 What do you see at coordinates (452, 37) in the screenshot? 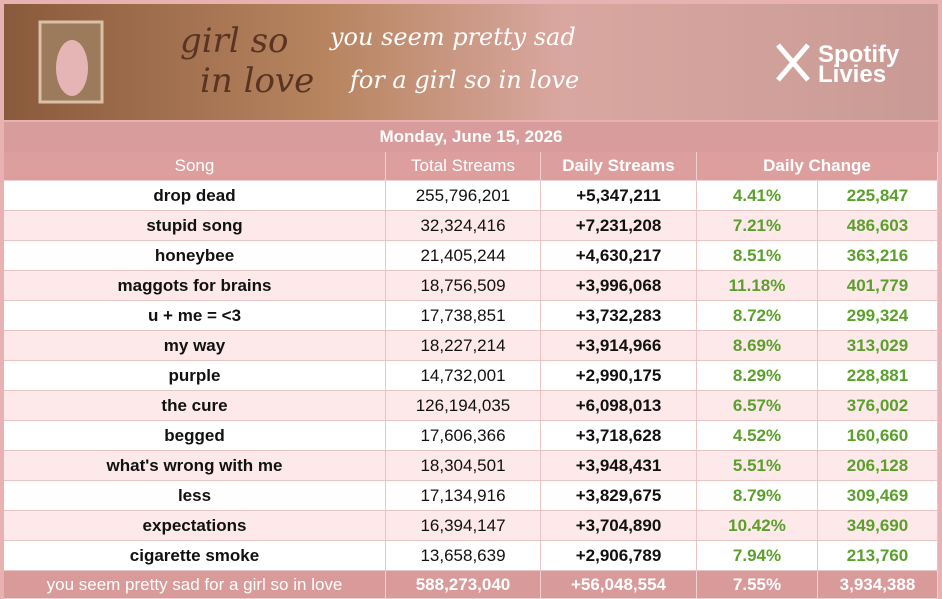
I see `script-text: you seem pretty sad` at bounding box center [452, 37].